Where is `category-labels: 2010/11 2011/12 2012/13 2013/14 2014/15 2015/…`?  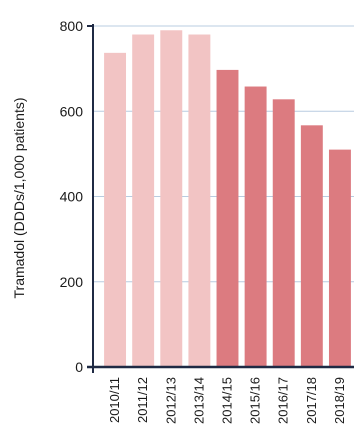 category-labels: 2010/11 2011/12 2012/13 2013/14 2014/15 2015/… is located at coordinates (227, 400).